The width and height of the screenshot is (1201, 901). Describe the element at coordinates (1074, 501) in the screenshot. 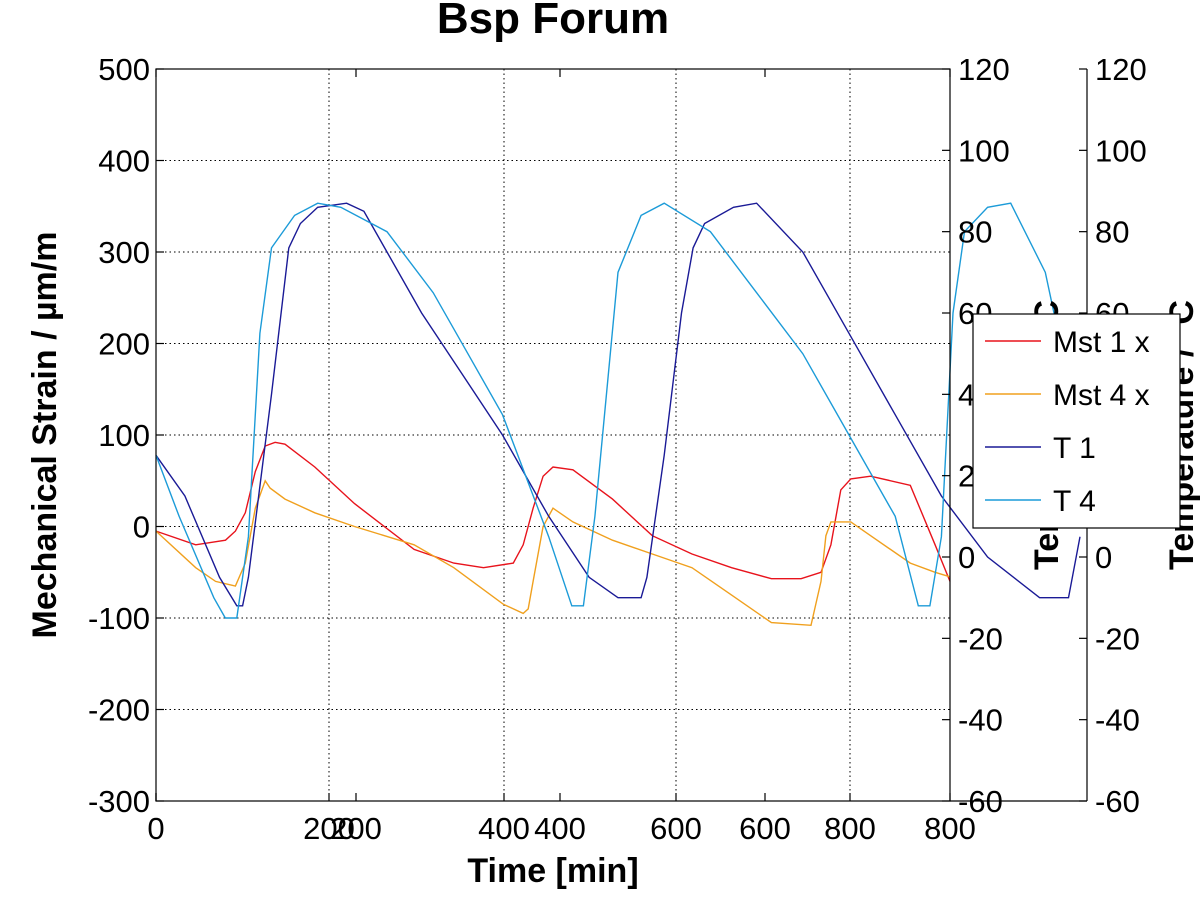

I see `legend-label: T 4` at that location.